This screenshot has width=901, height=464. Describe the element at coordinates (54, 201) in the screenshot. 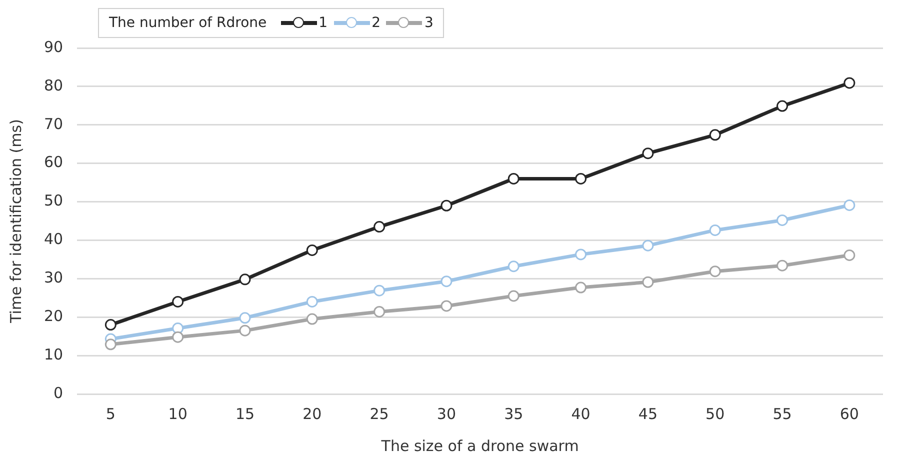

I see `y-tick-label: 50` at that location.